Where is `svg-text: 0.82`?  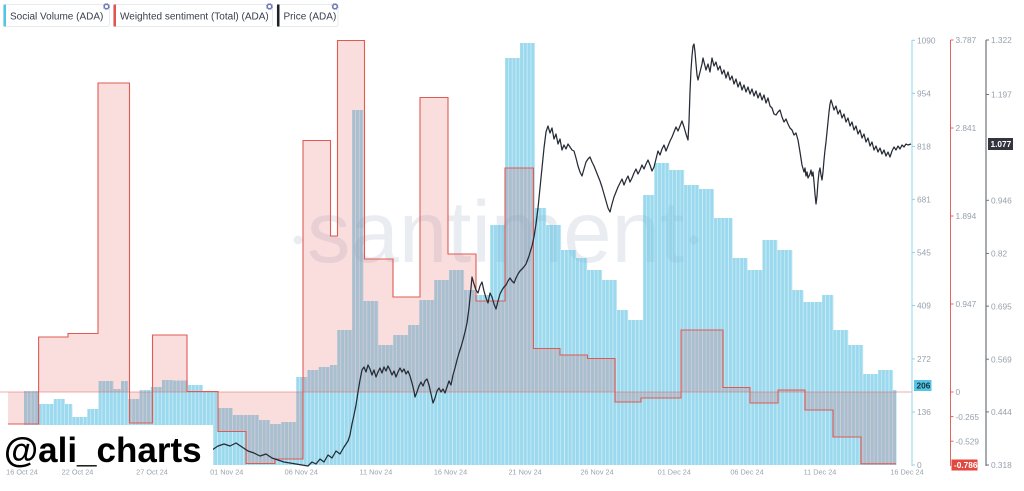
svg-text: 0.82 is located at coordinates (999, 254).